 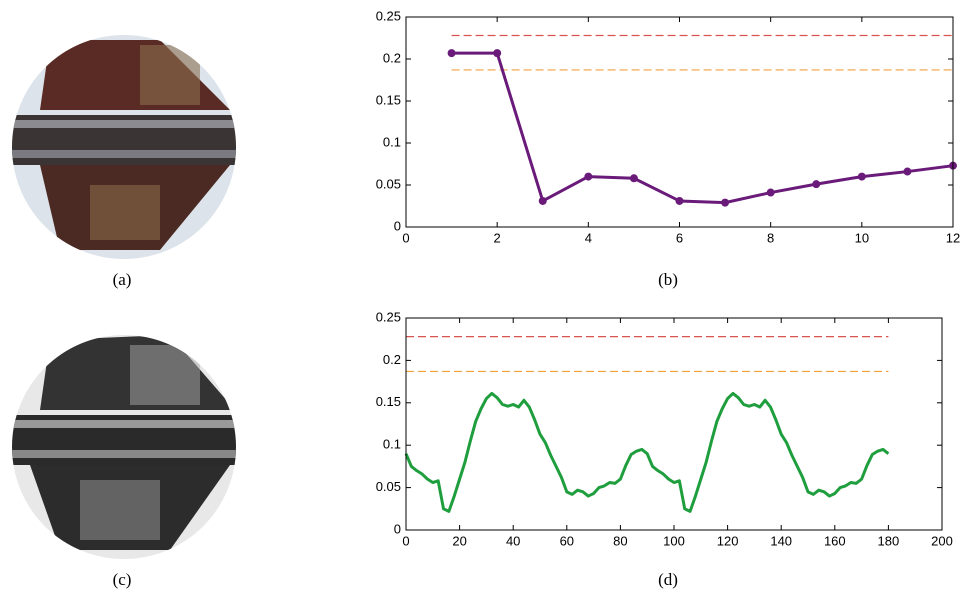 What do you see at coordinates (122, 579) in the screenshot?
I see `caption: (c)` at bounding box center [122, 579].